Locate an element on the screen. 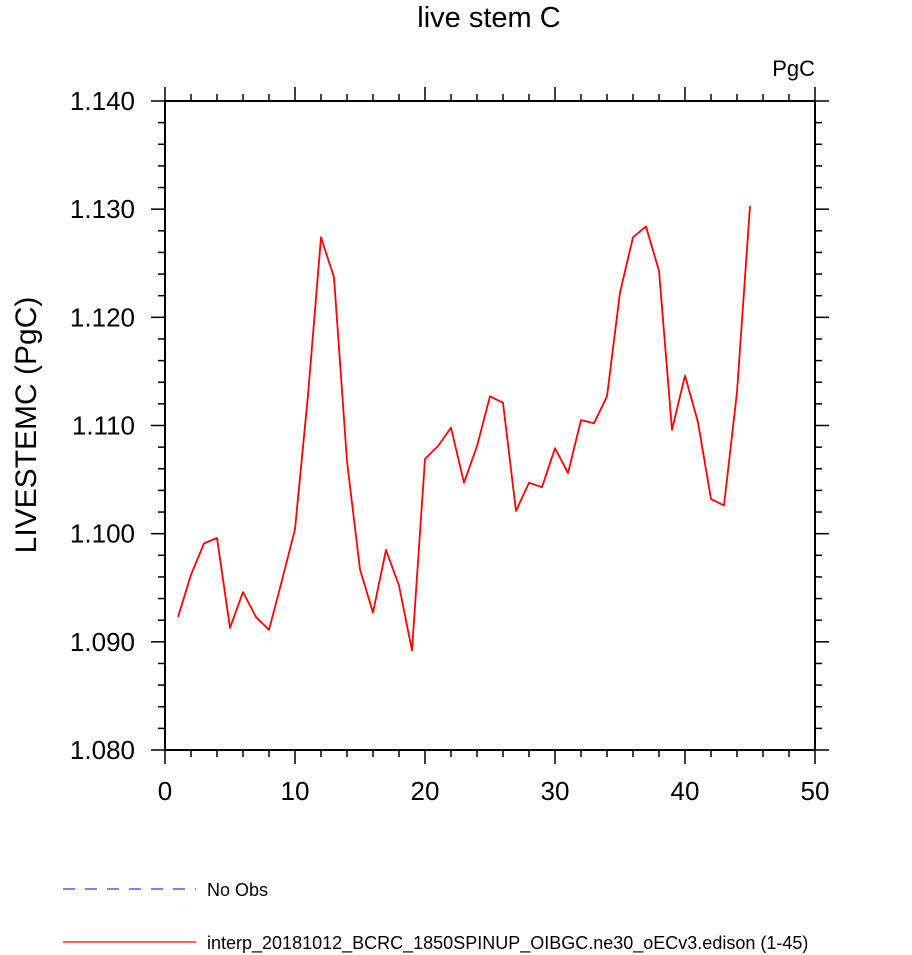  legend-label: No Obs is located at coordinates (237, 890).